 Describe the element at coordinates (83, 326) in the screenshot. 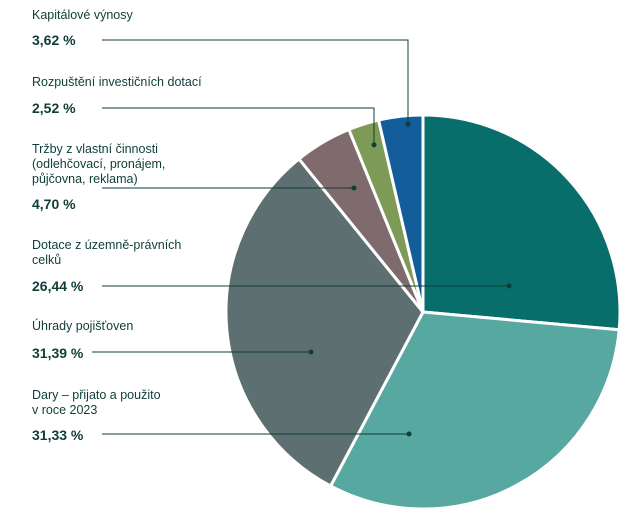

I see `legend-label-uhrady-pojistoven: Úhrady pojišťoven` at that location.